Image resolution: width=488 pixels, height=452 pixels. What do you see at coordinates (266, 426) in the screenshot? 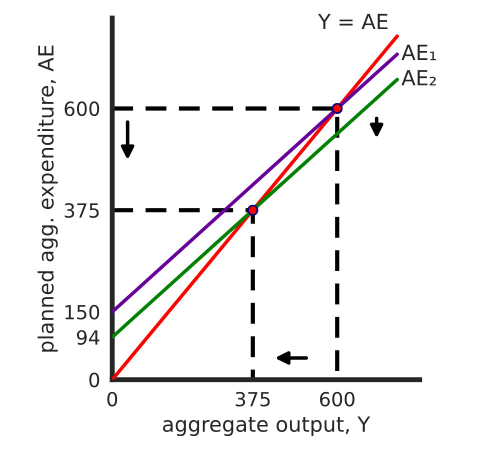
I see `x-axis-title: aggregate output, Y` at bounding box center [266, 426].